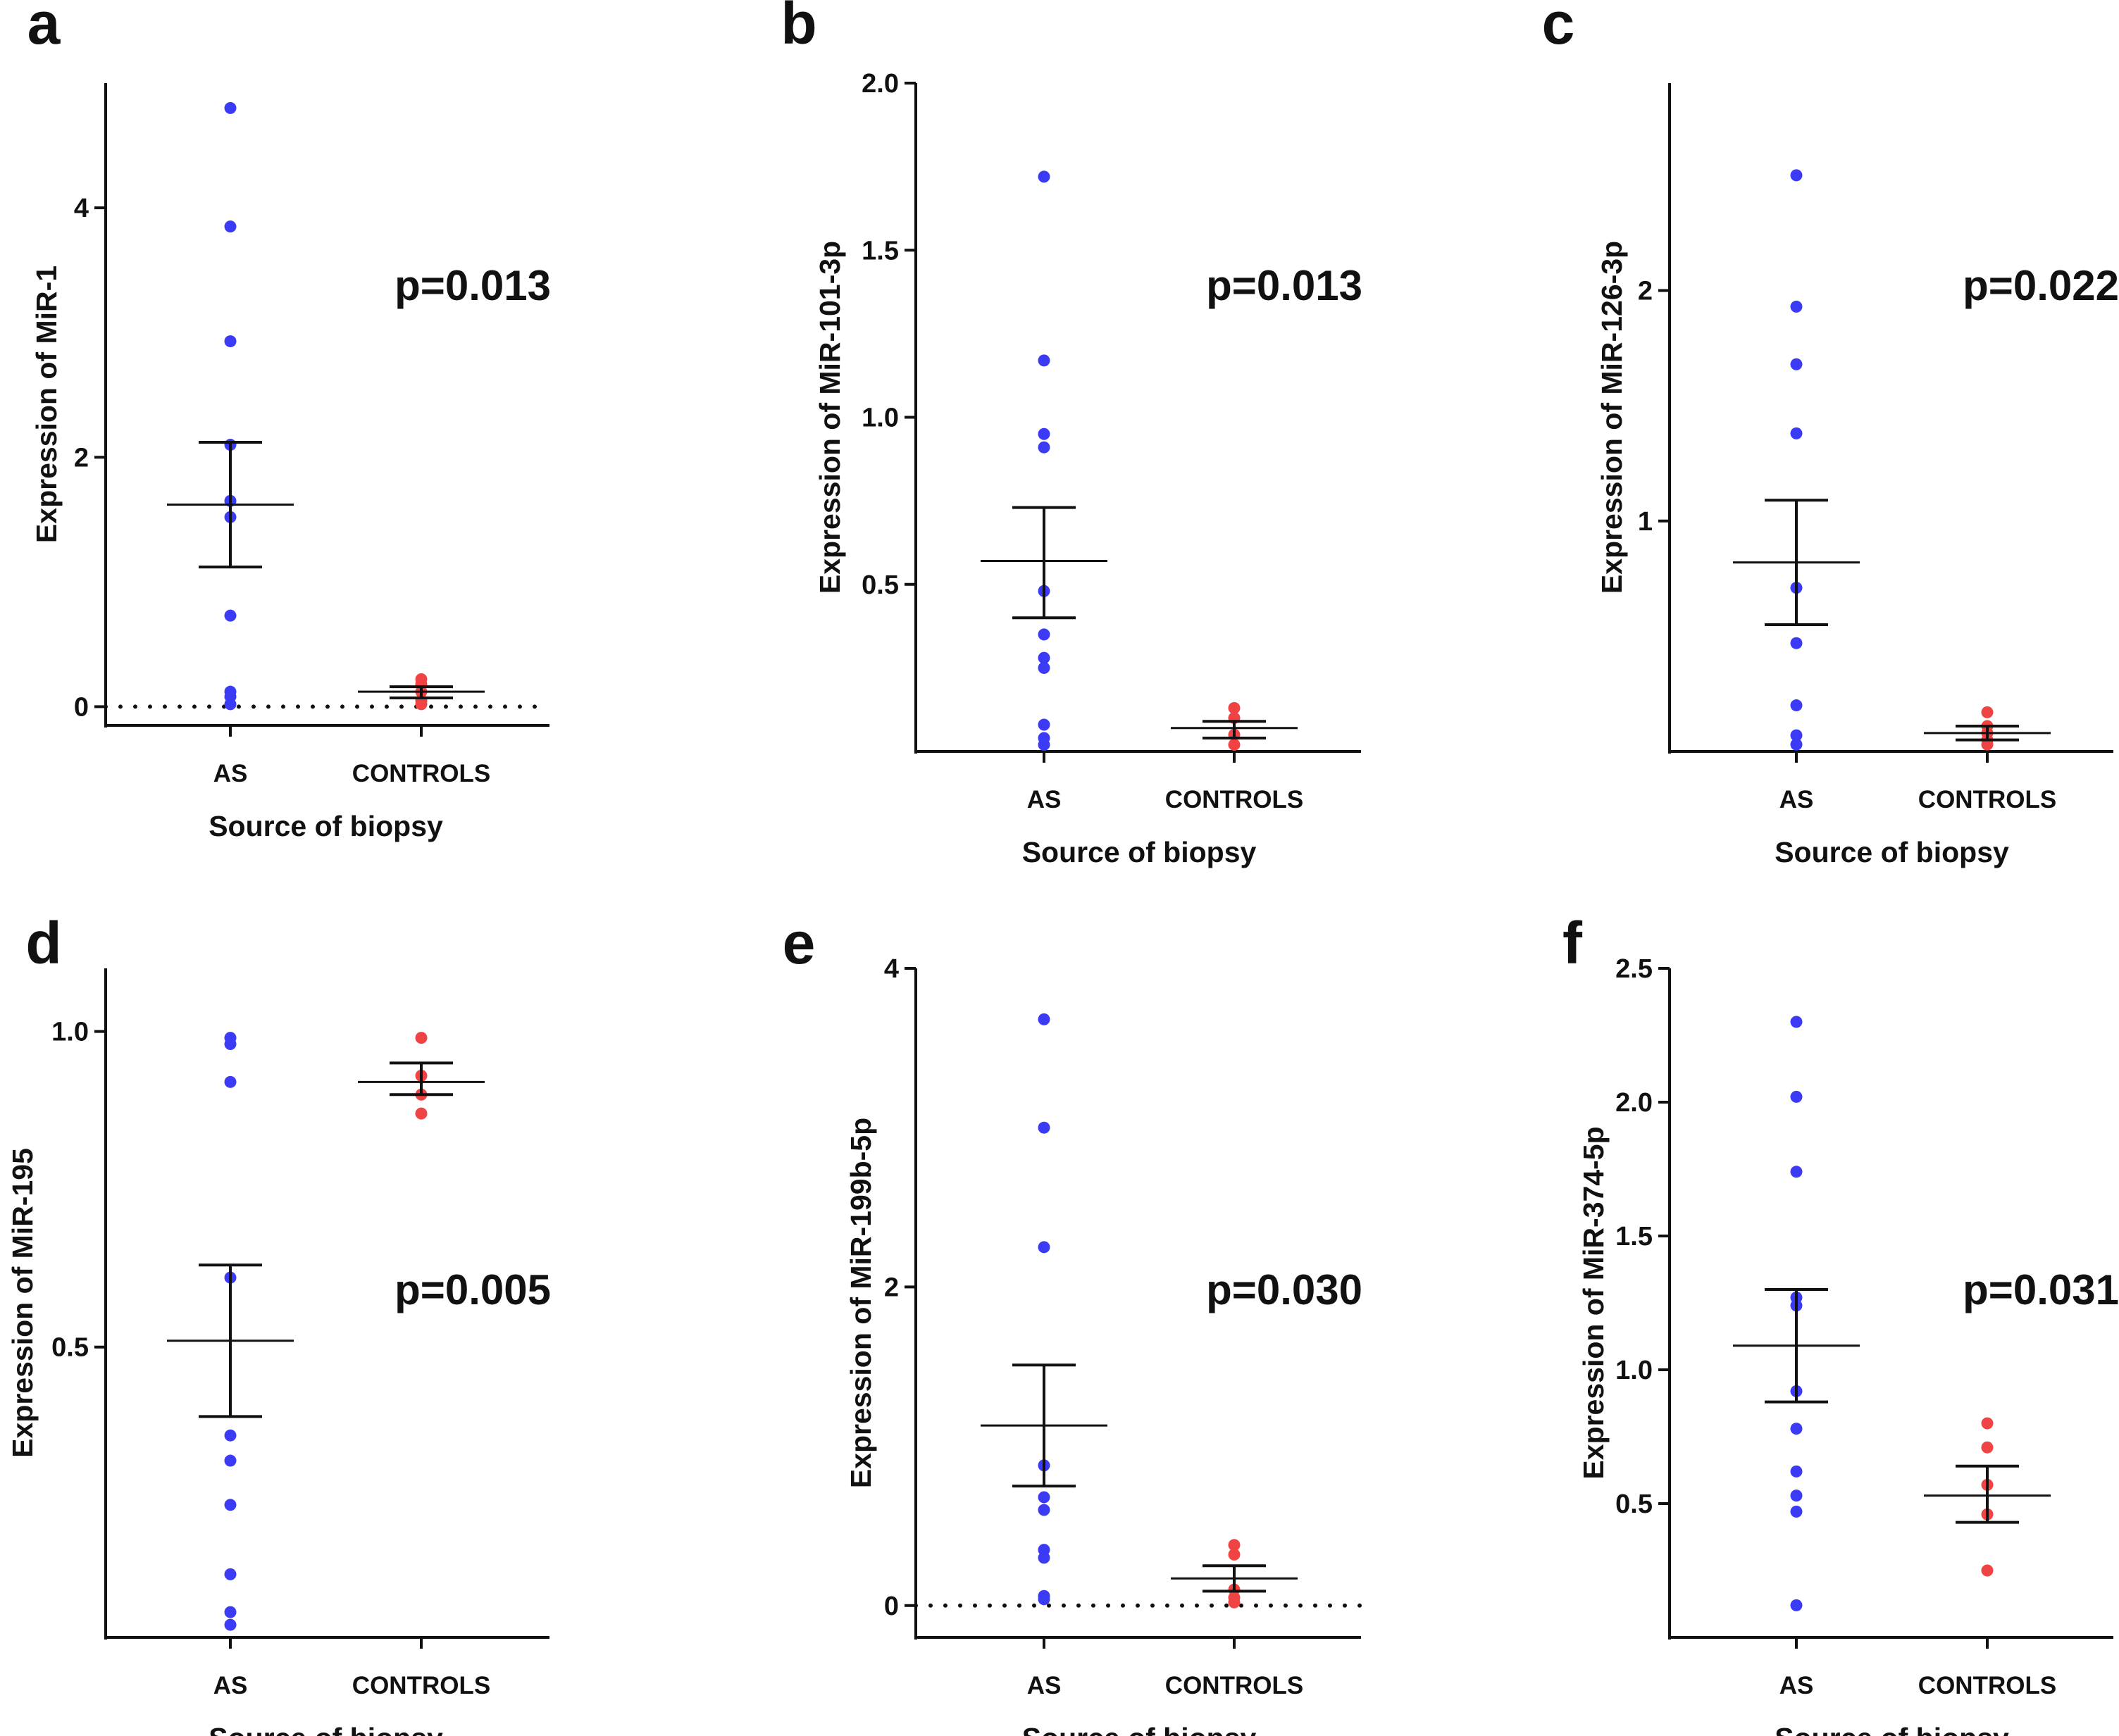 This screenshot has width=2119, height=1736. What do you see at coordinates (472, 1289) in the screenshot?
I see `p-value-label: p=0.005` at bounding box center [472, 1289].